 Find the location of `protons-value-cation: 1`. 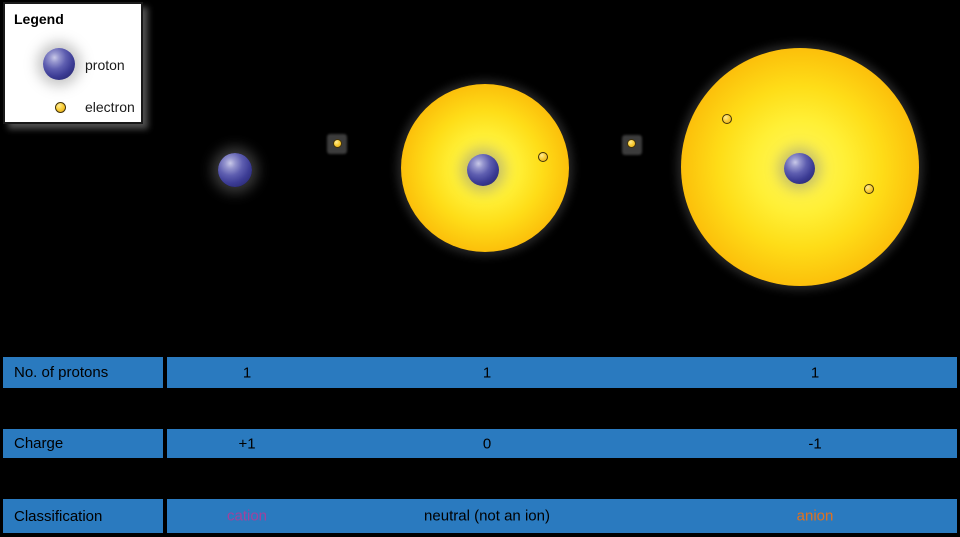

protons-value-cation: 1 is located at coordinates (247, 372).